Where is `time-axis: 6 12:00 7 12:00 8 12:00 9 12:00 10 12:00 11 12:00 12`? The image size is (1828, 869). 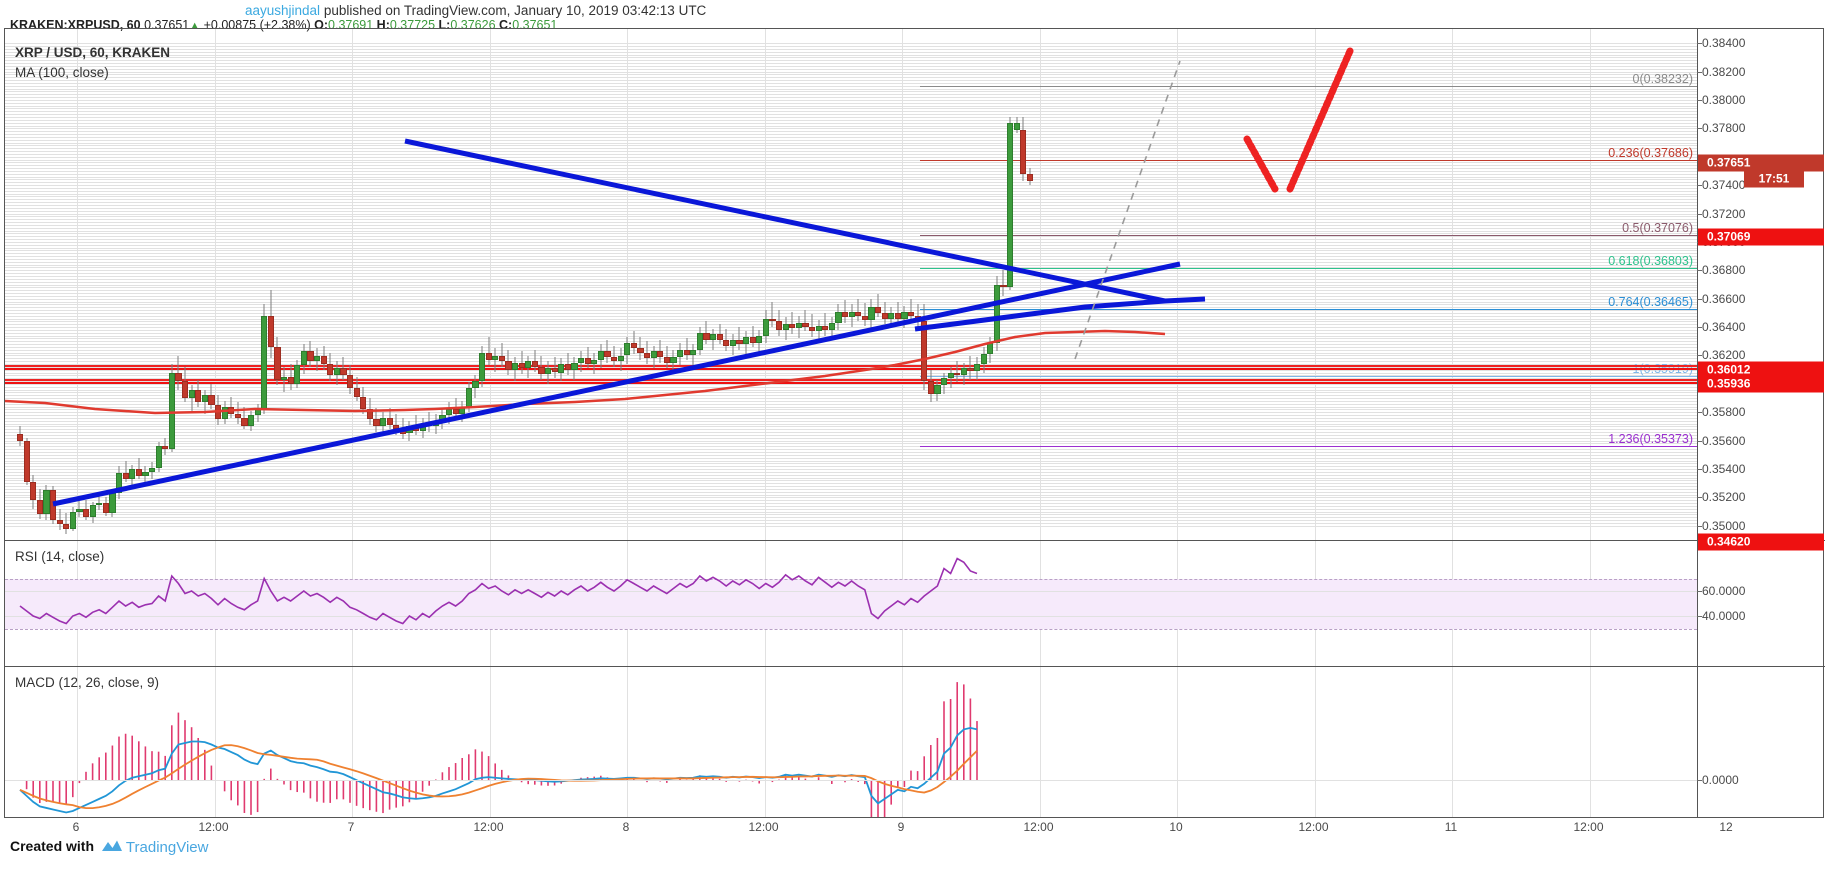 time-axis: 6 12:00 7 12:00 8 12:00 9 12:00 10 12:00 11 12:00 12 is located at coordinates (914, 828).